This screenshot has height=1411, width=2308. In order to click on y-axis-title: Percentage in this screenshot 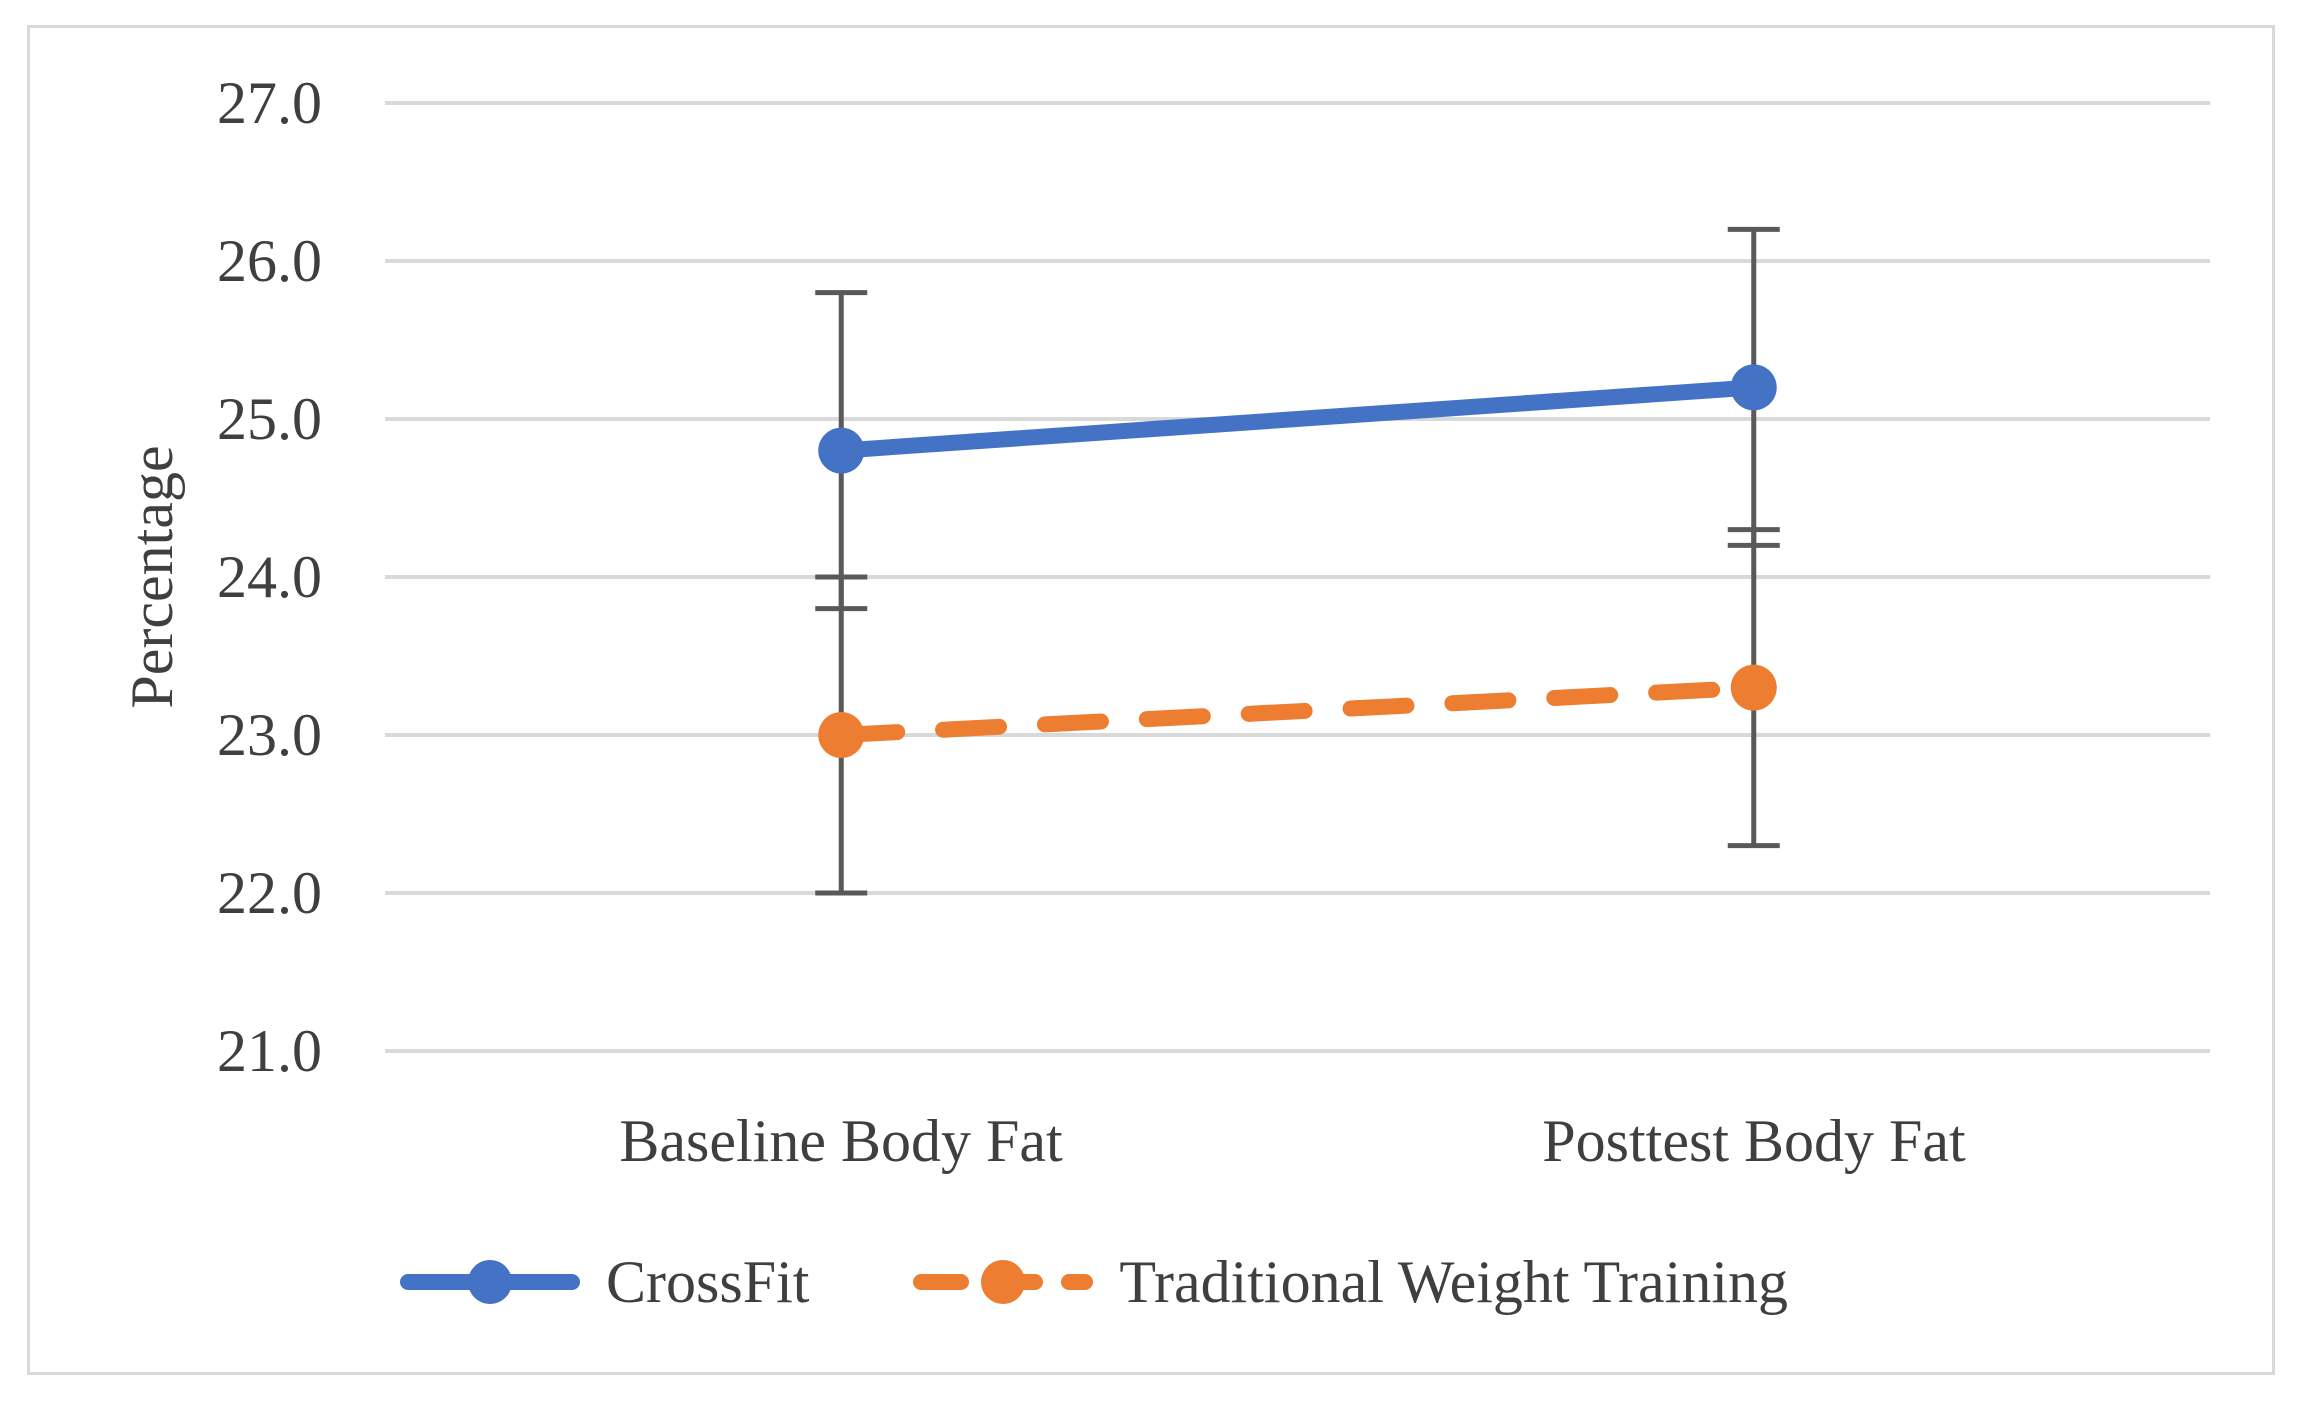, I will do `click(152, 576)`.